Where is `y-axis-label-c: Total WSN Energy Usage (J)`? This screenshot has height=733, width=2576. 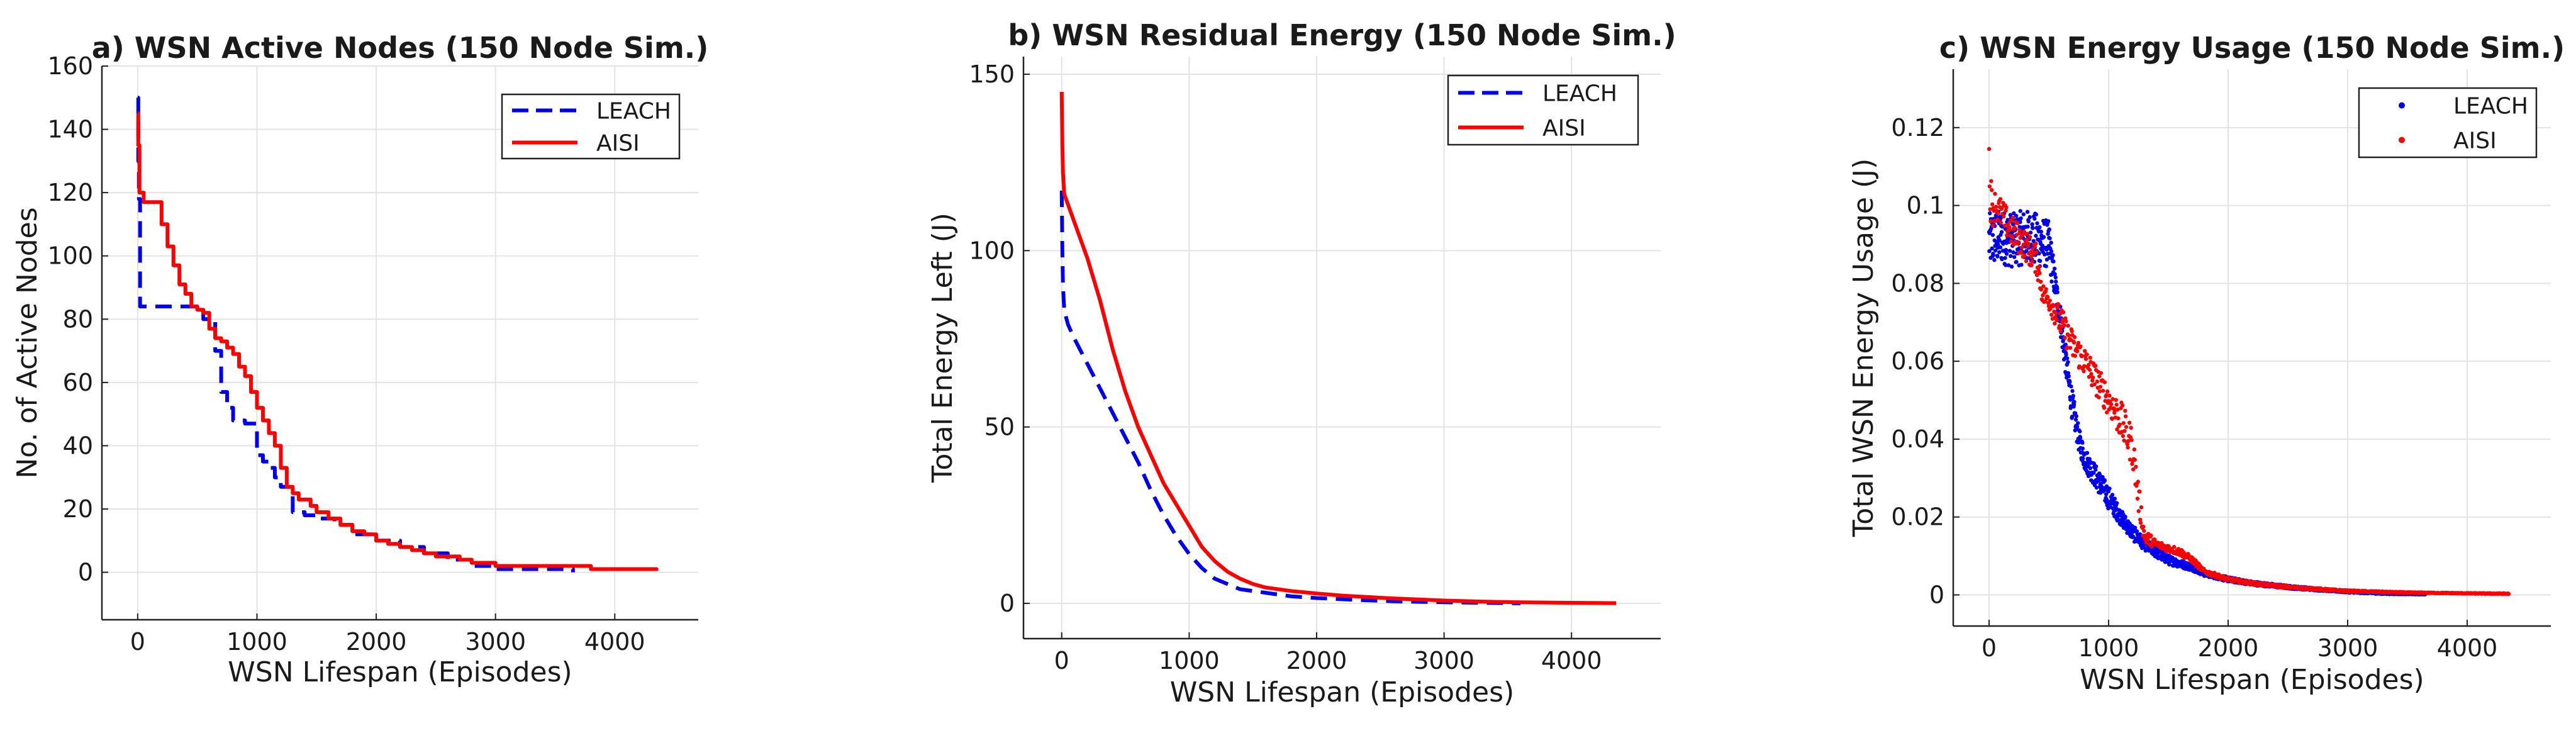
y-axis-label-c: Total WSN Energy Usage (J) is located at coordinates (1864, 348).